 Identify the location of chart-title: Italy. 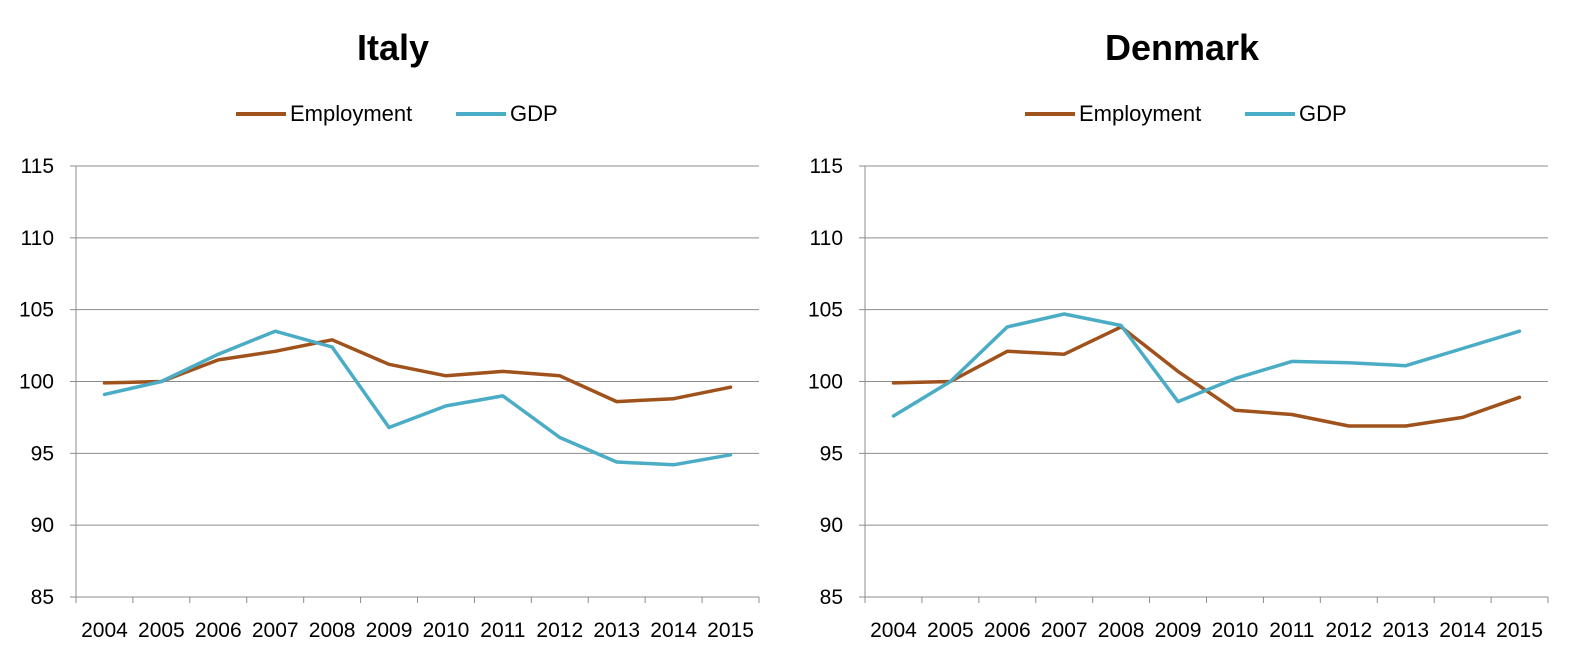
(393, 47).